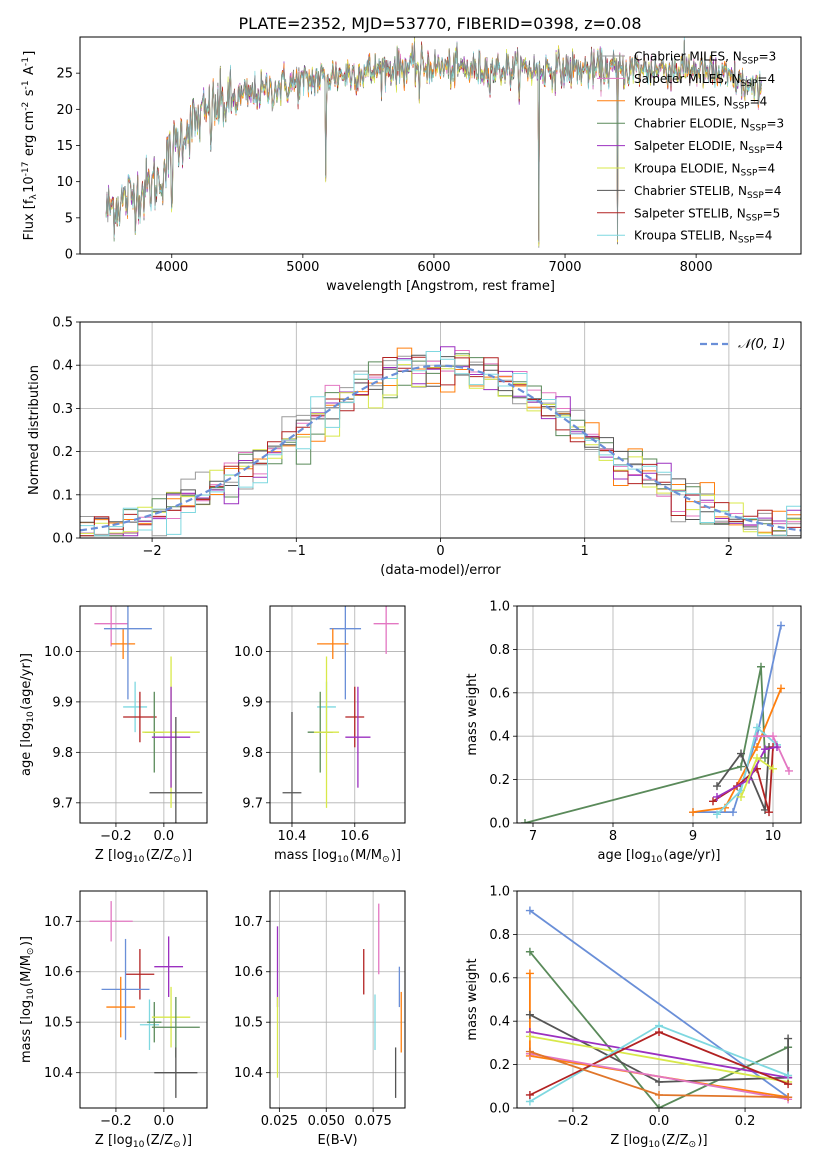 The image size is (819, 1170). I want to click on legend-label: Chabrier STELIB, NSSP=4, so click(708, 192).